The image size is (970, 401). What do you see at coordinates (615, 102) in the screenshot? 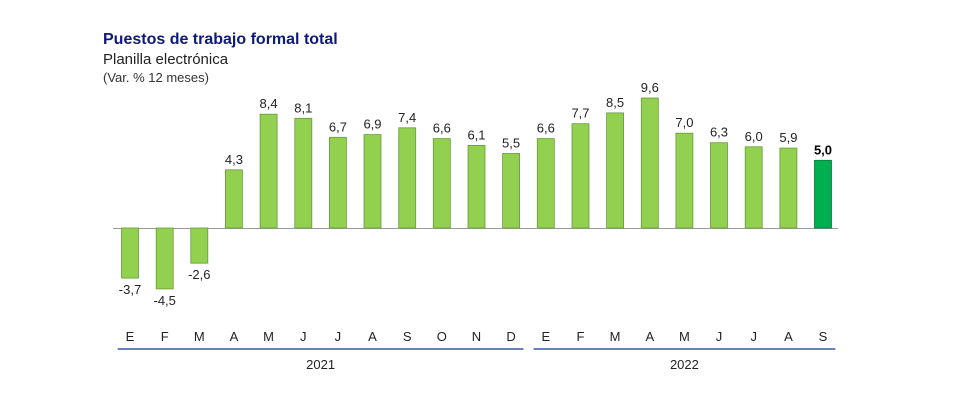
I see `data-label: 8,5` at bounding box center [615, 102].